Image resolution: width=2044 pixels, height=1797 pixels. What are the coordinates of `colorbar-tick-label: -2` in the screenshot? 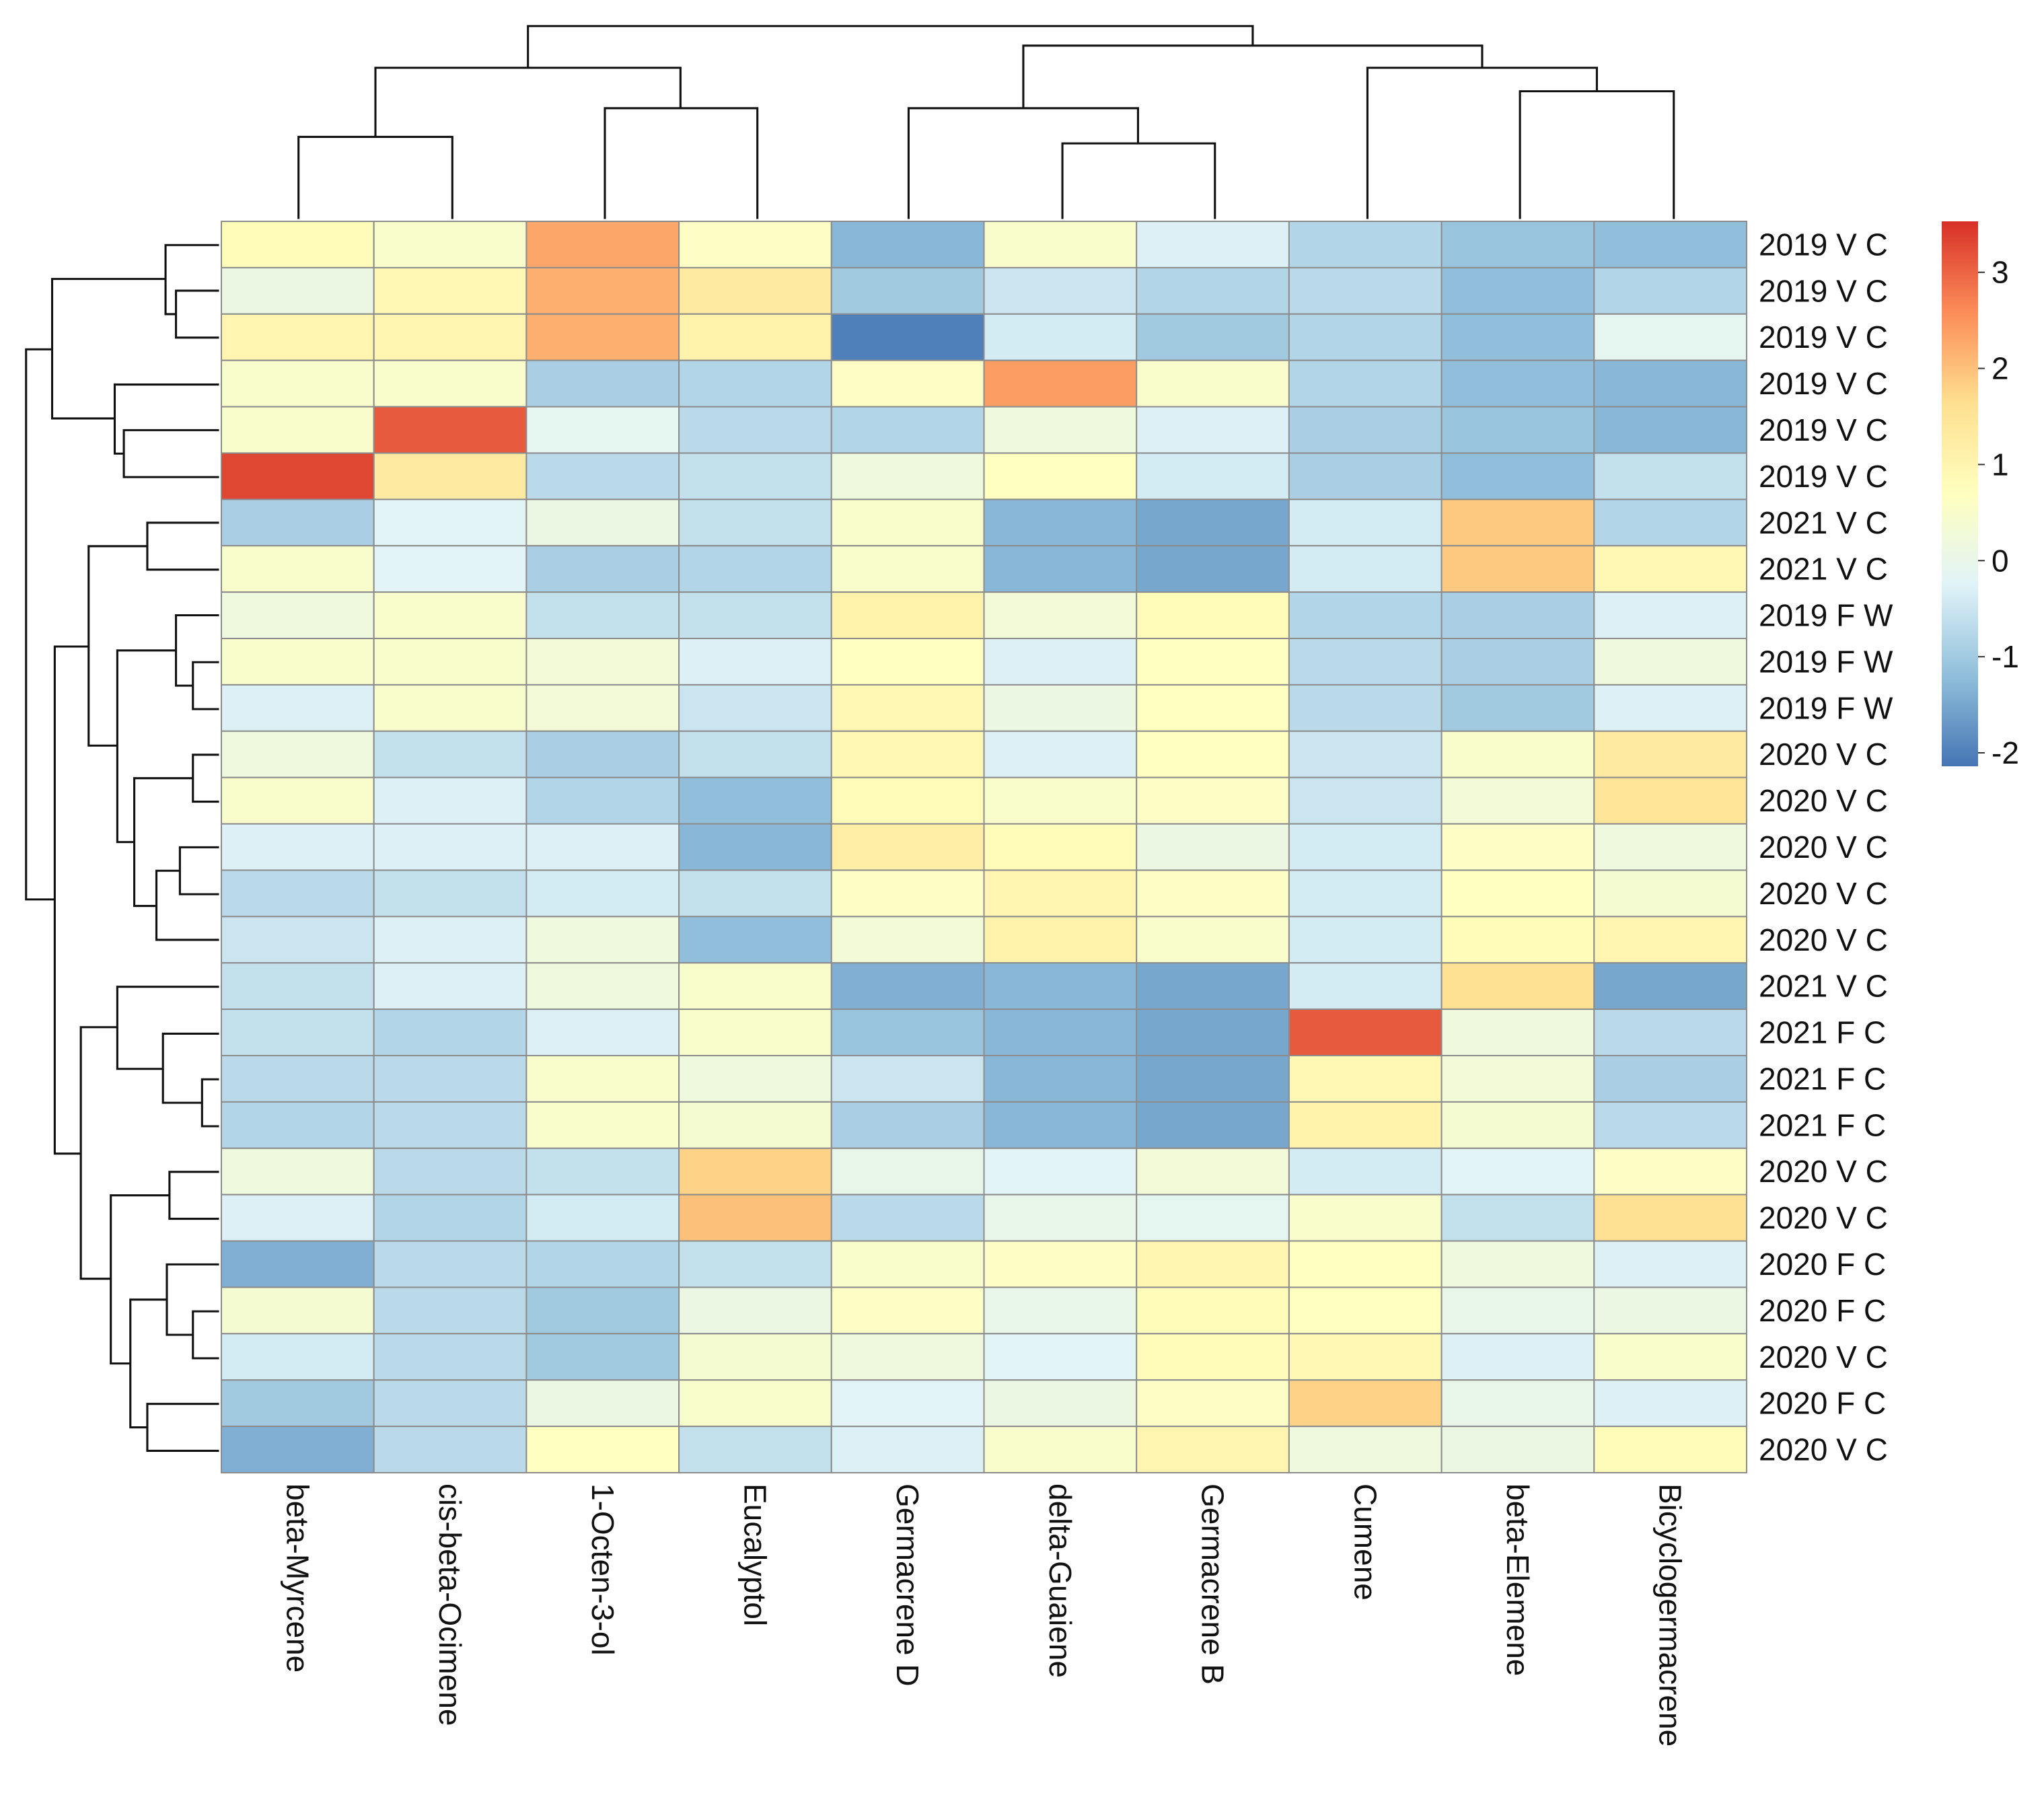 It's located at (2005, 752).